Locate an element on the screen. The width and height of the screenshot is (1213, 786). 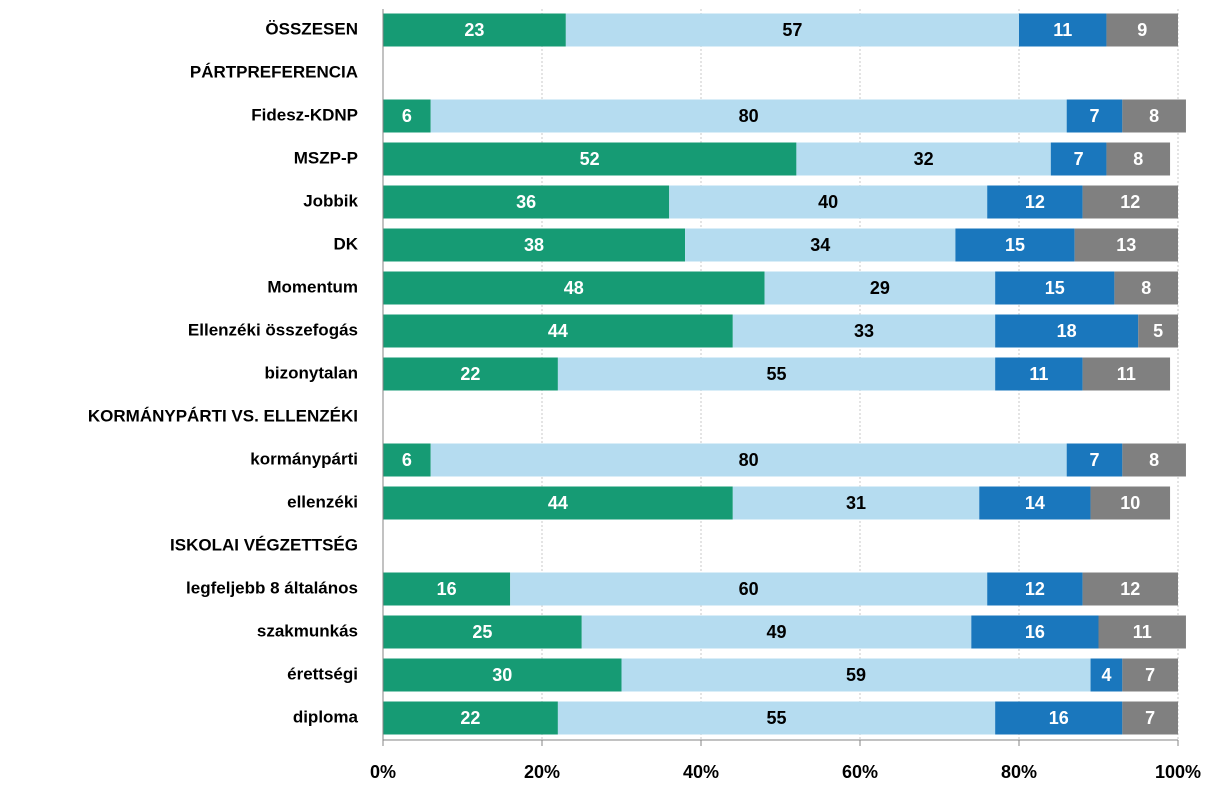
x-tick-label: 0% is located at coordinates (383, 772).